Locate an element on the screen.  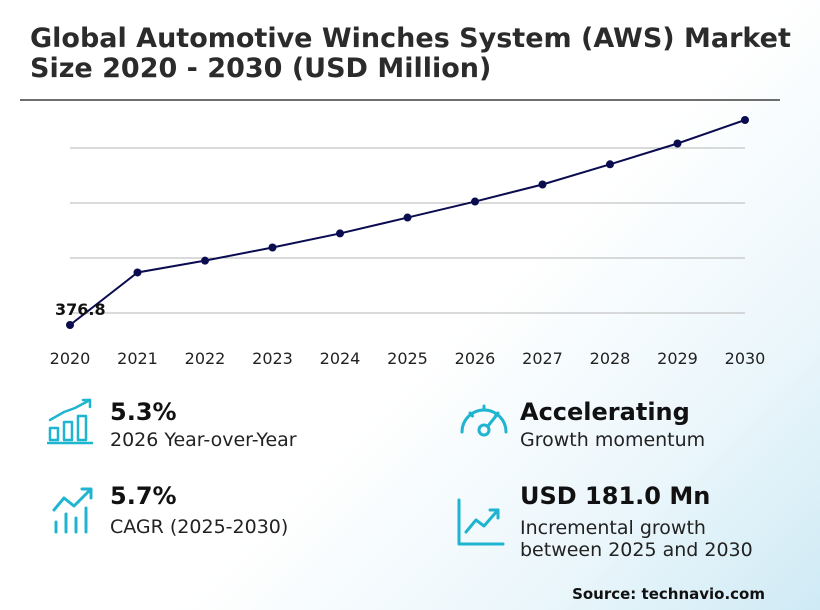
stat-momentum: Accelerating Growth momentum is located at coordinates (618, 428).